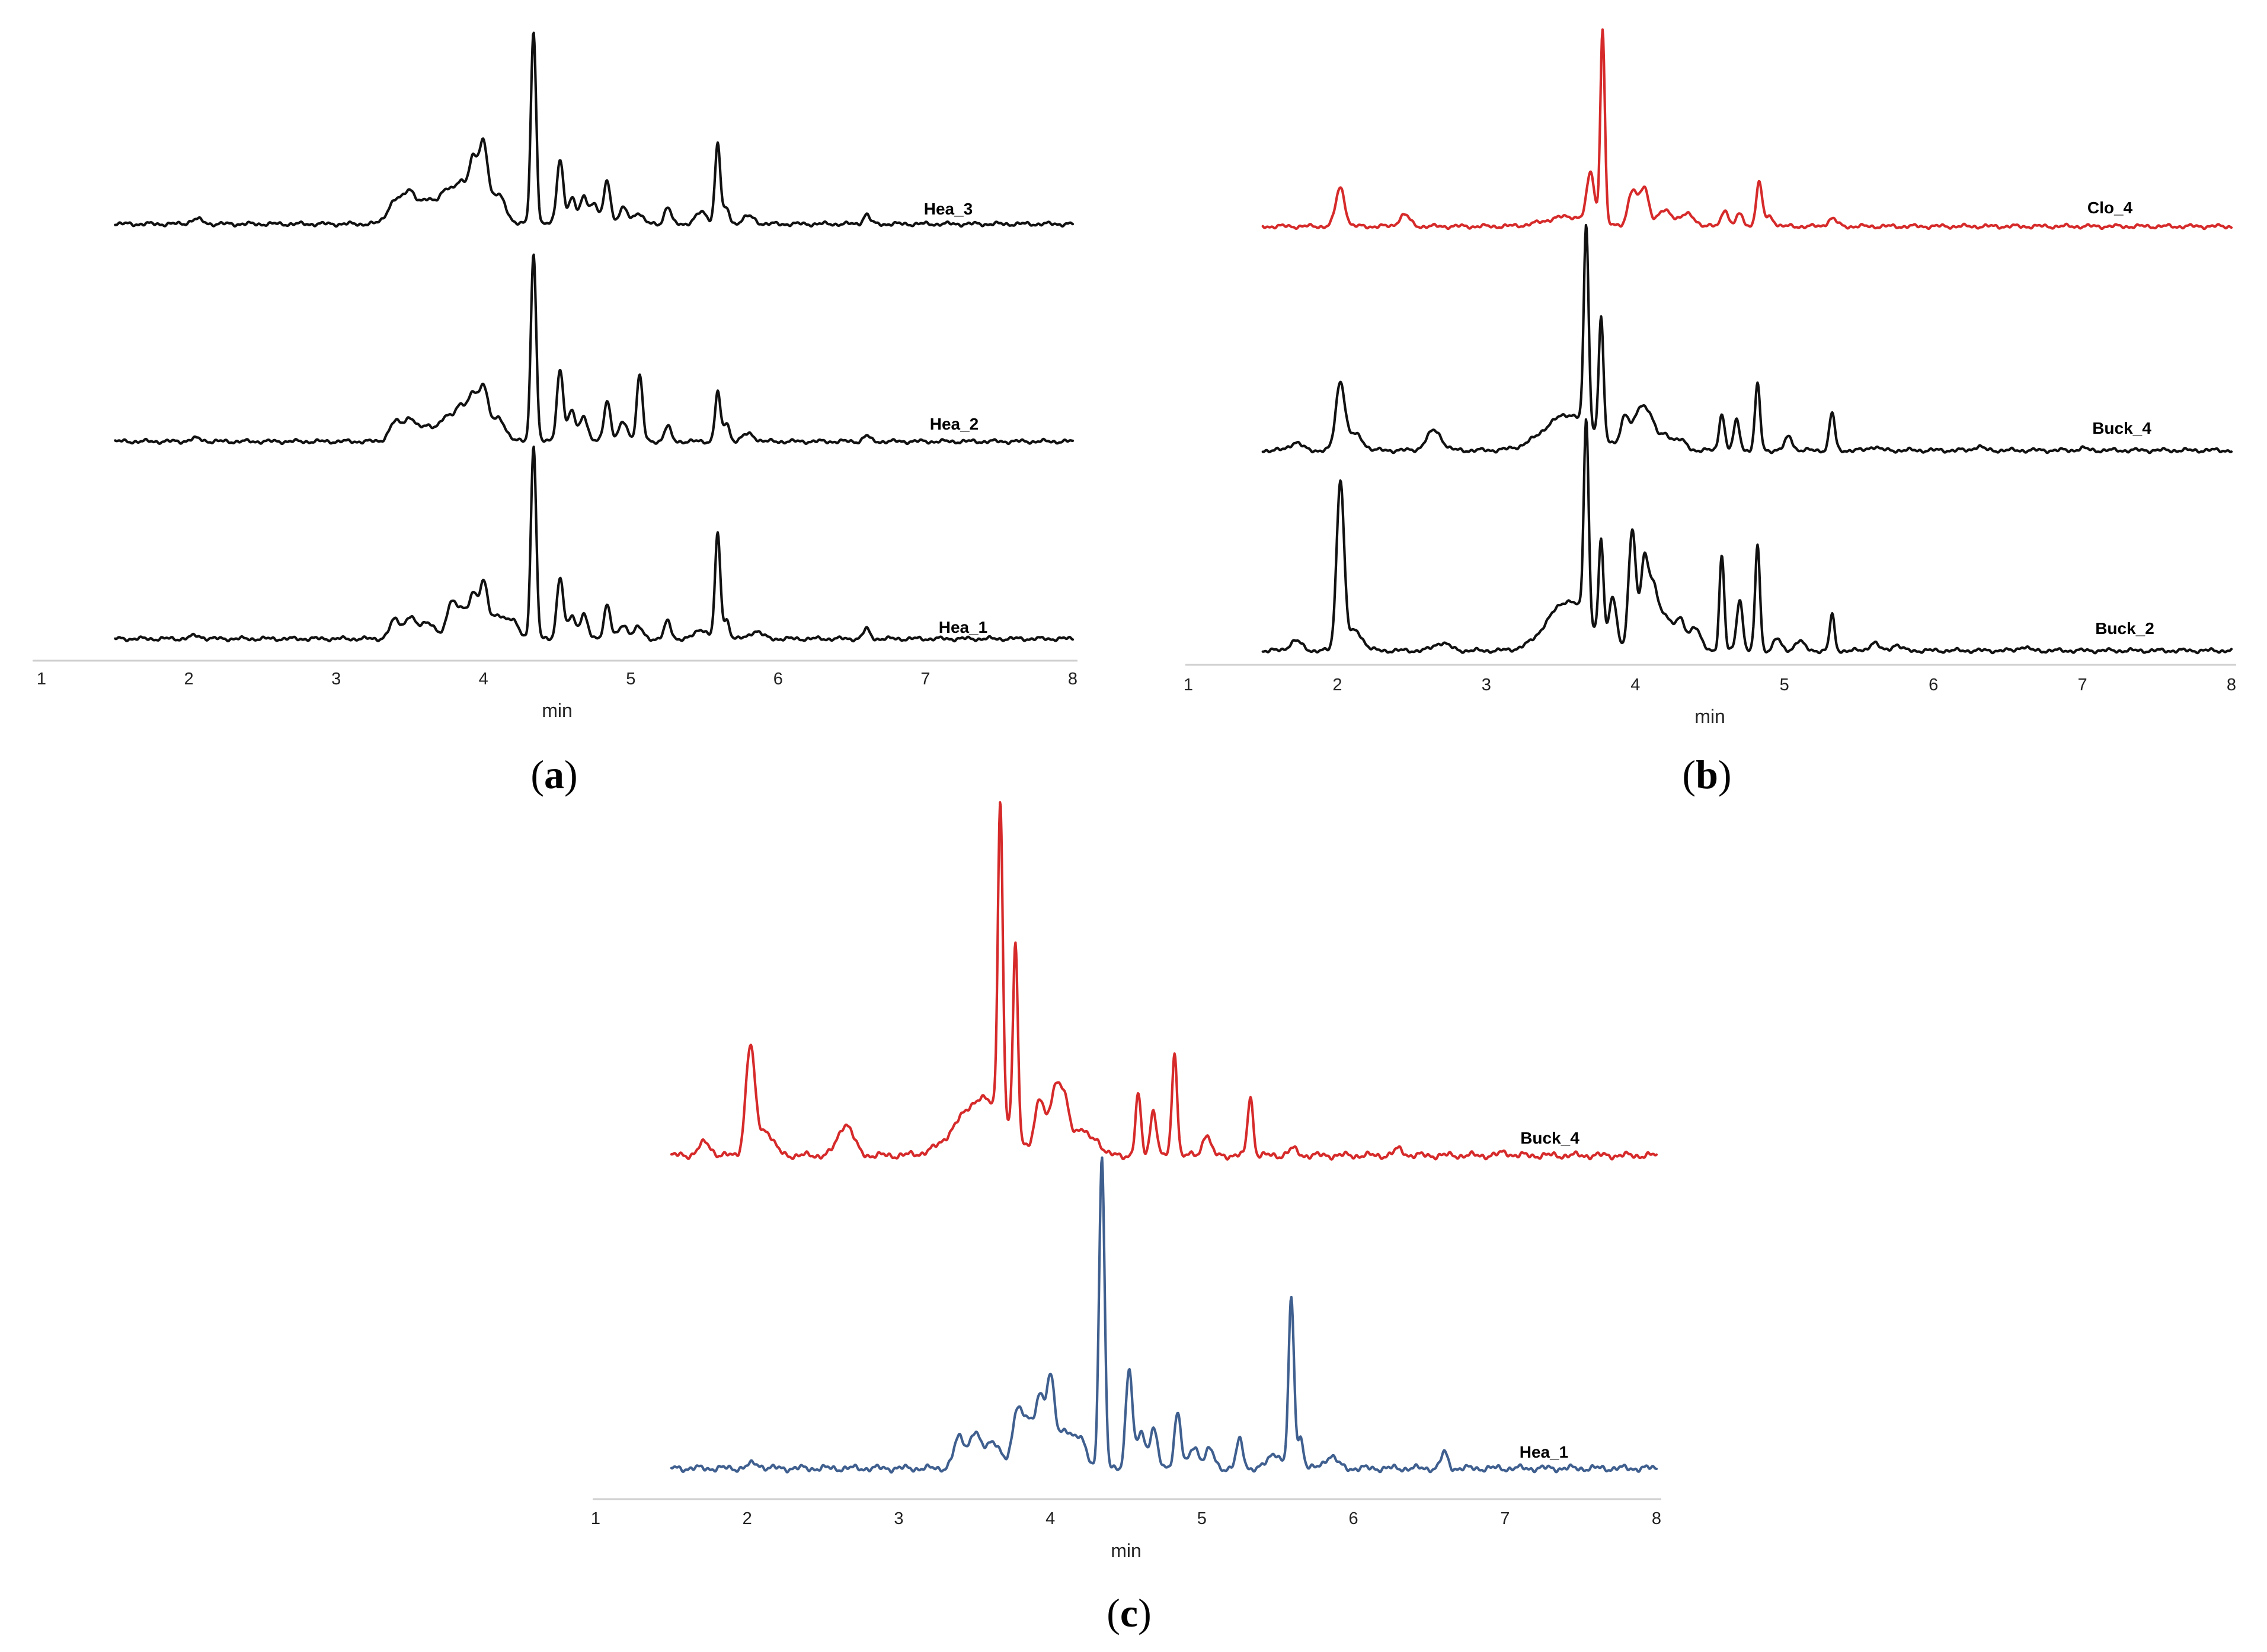 This screenshot has height=1652, width=2267. I want to click on panel-label: (b), so click(1707, 775).